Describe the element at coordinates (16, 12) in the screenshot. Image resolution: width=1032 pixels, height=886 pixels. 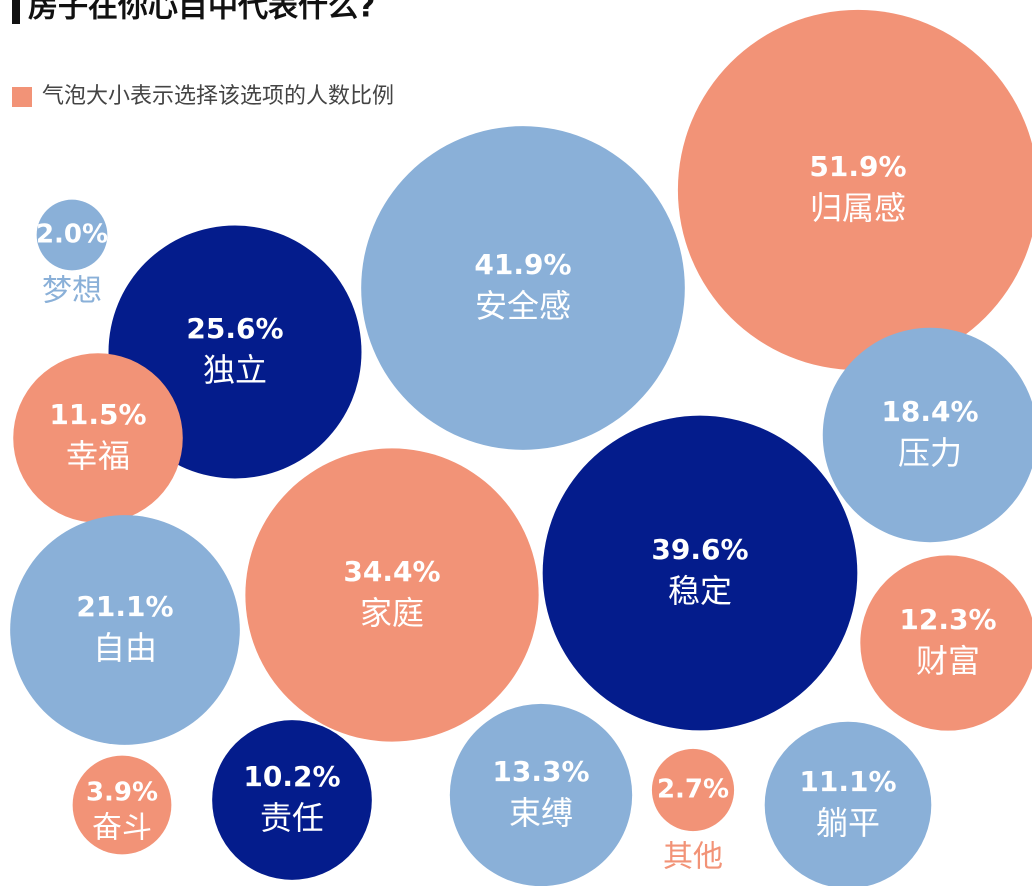
I see `title-bar` at that location.